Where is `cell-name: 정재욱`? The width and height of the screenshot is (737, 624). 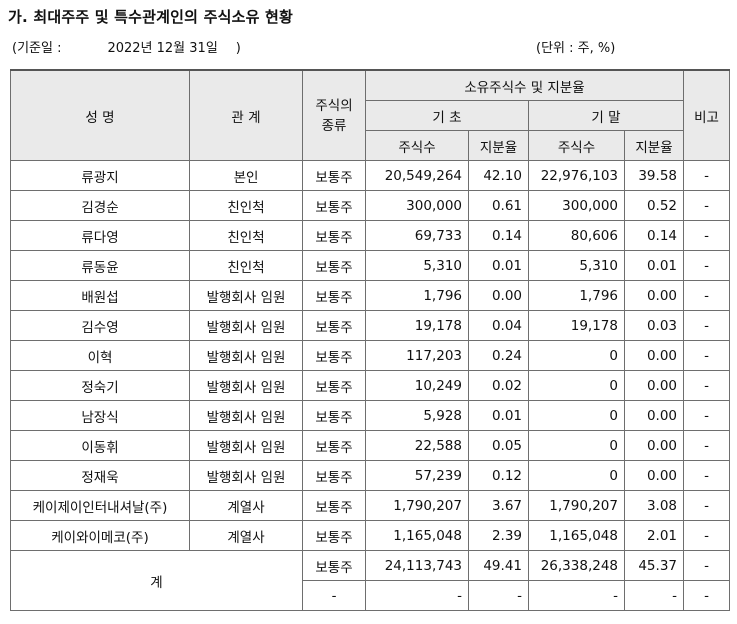 cell-name: 정재욱 is located at coordinates (100, 475).